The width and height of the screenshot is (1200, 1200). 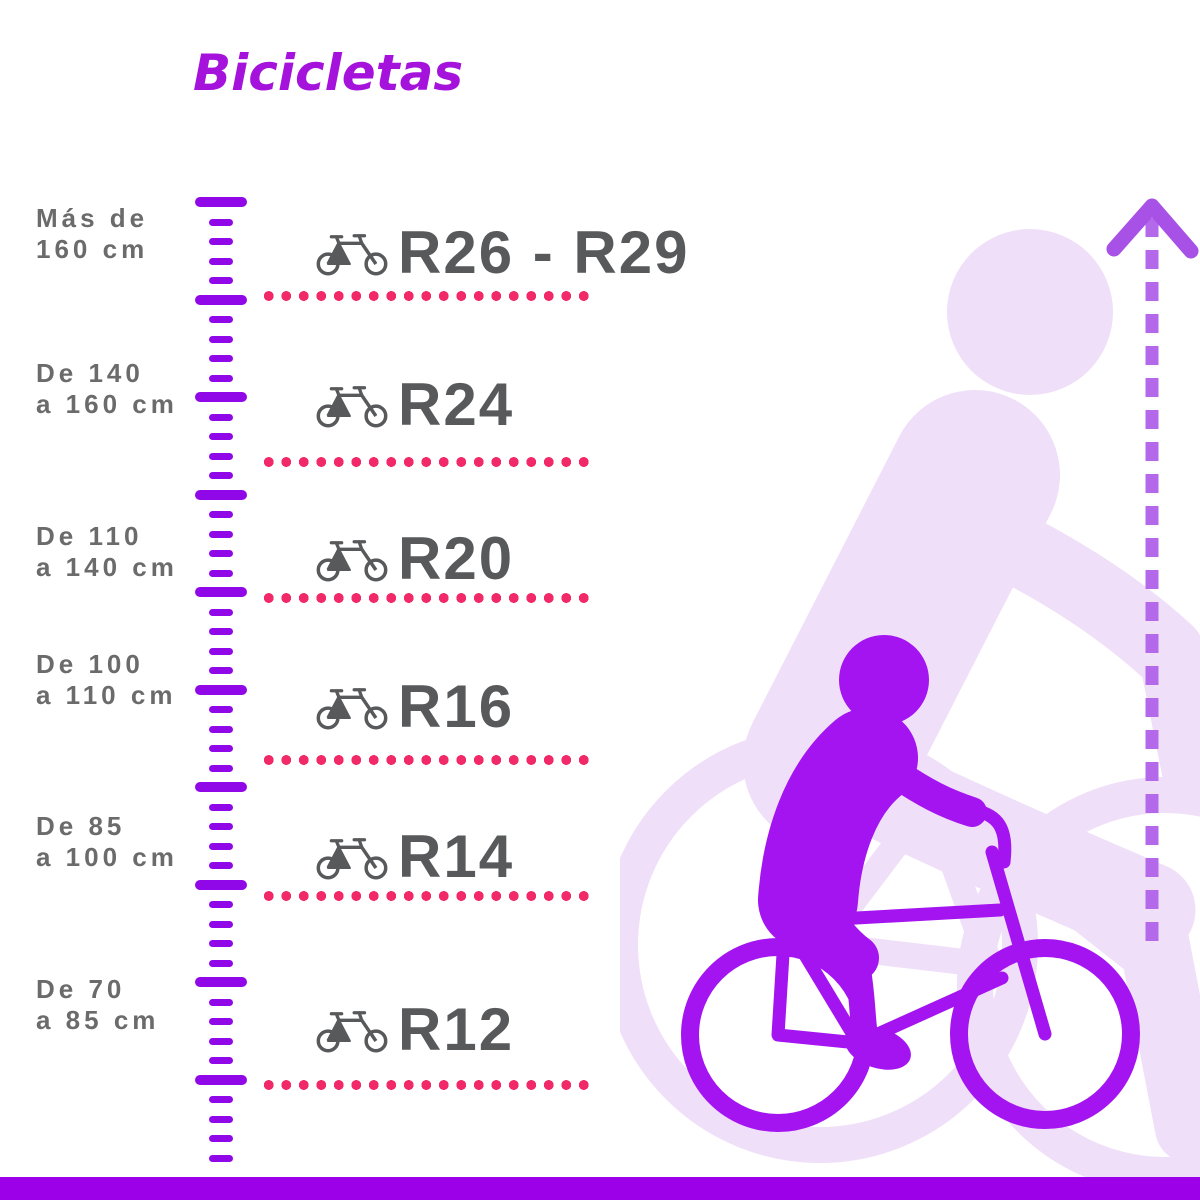 I want to click on page-title: Bicicletas, so click(x=328, y=73).